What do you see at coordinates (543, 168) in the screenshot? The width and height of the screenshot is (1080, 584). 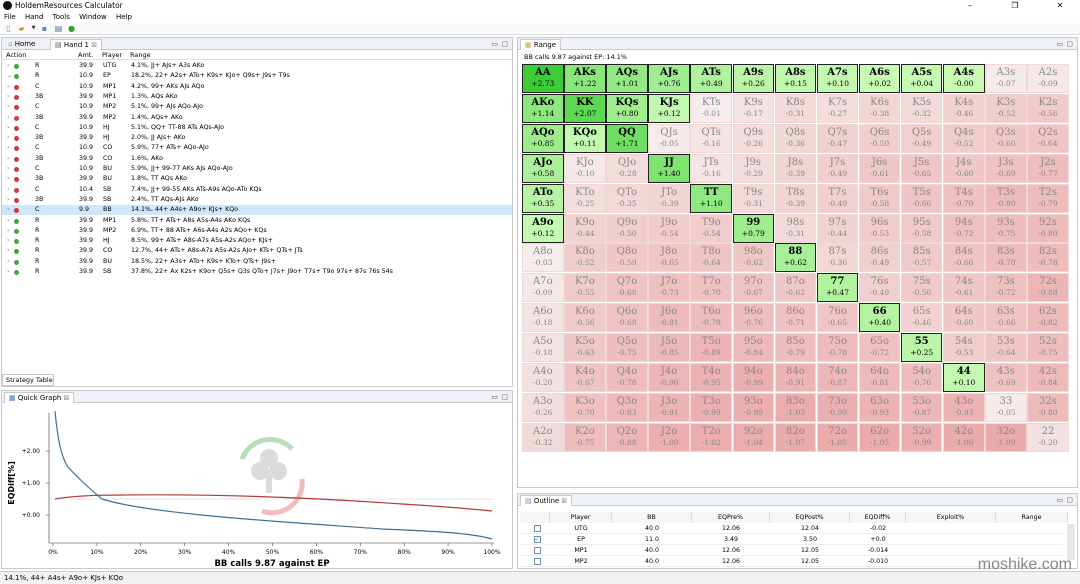 I see `hand-cell: AJo +0.58` at bounding box center [543, 168].